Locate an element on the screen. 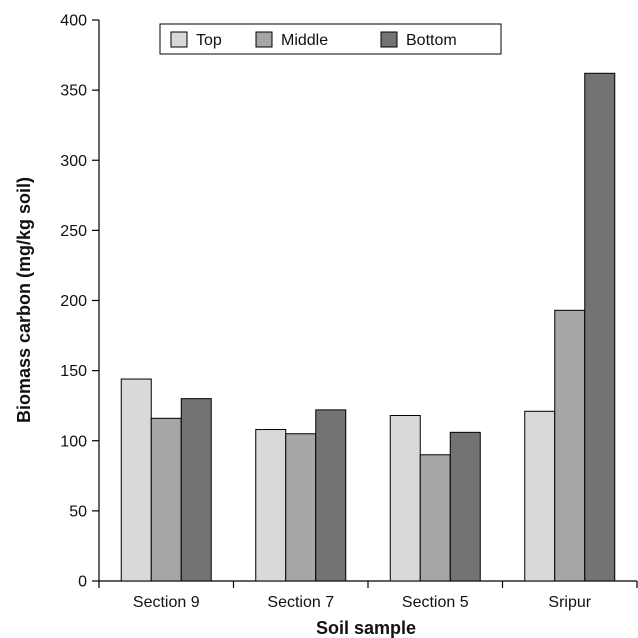  legend-swatch-middle is located at coordinates (264, 39).